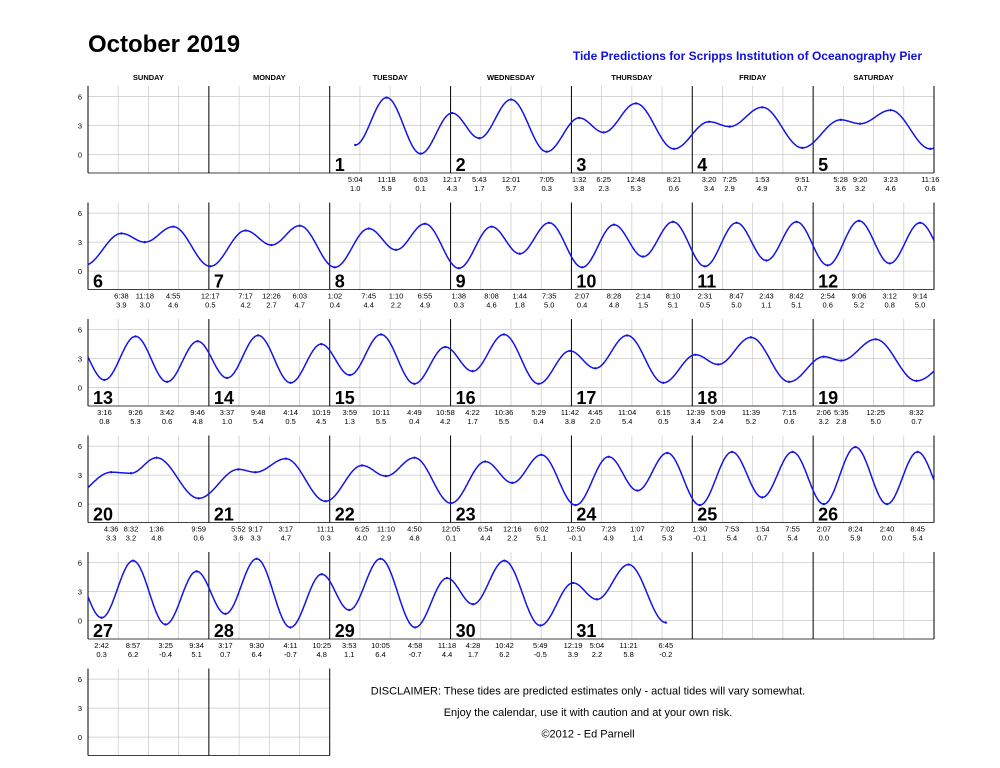 The image size is (1000, 768). Describe the element at coordinates (420, 179) in the screenshot. I see `tide-time: 6:03` at that location.